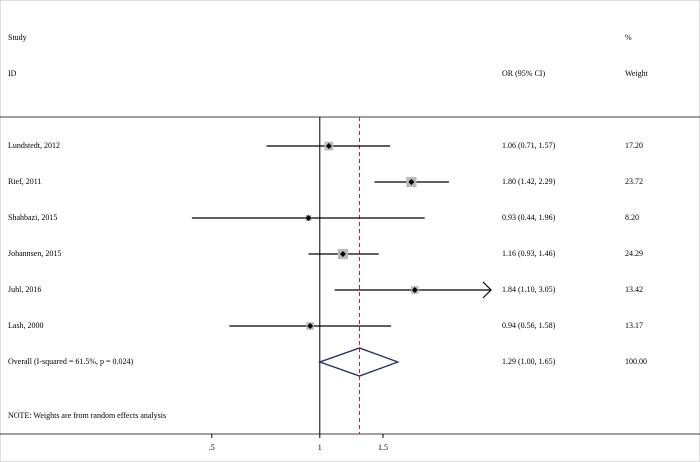 This screenshot has width=700, height=462. Describe the element at coordinates (529, 253) in the screenshot. I see `ci-label: 1.16 (0.93, 1.46)` at that location.